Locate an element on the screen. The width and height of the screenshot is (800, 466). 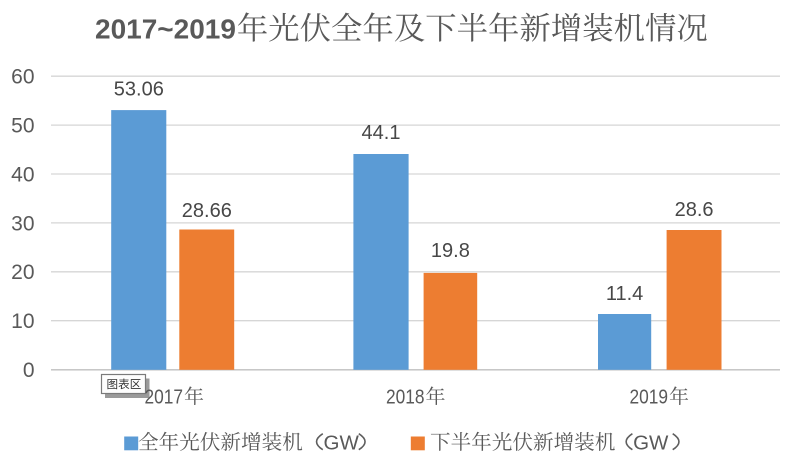
svg-text: 2017 is located at coordinates (164, 397).